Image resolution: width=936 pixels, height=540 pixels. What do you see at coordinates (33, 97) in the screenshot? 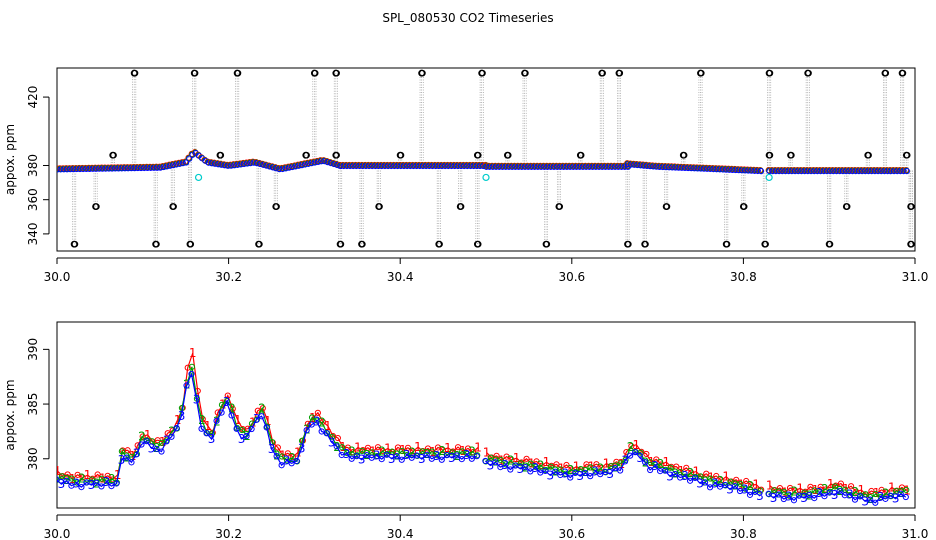
I see `y-tick-label: 420` at bounding box center [33, 97].